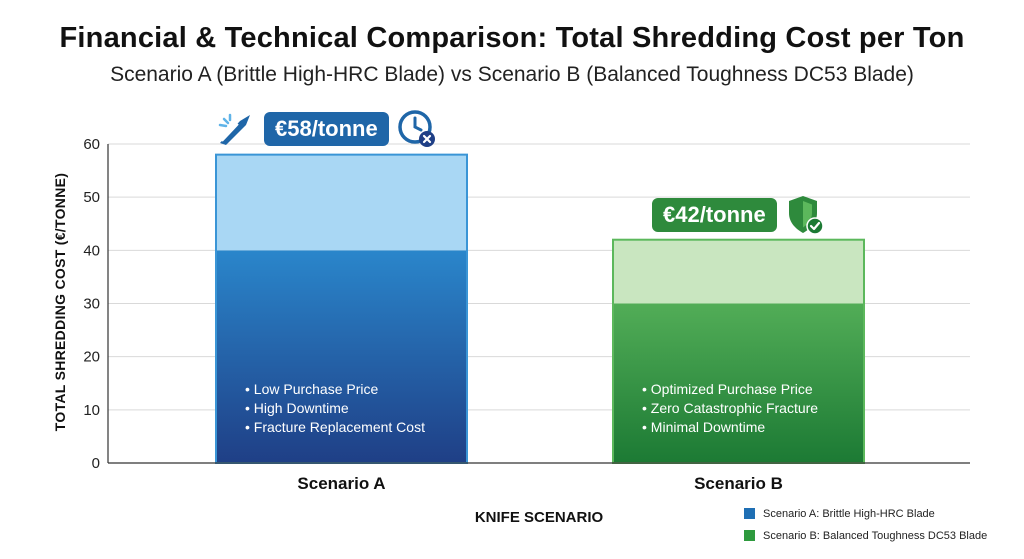  Describe the element at coordinates (805, 215) in the screenshot. I see `shield-check-icon` at that location.